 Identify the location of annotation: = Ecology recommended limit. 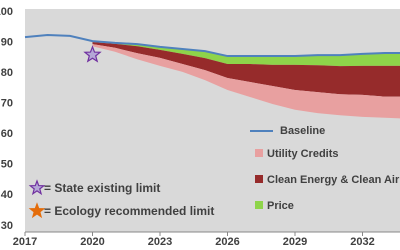
(129, 211).